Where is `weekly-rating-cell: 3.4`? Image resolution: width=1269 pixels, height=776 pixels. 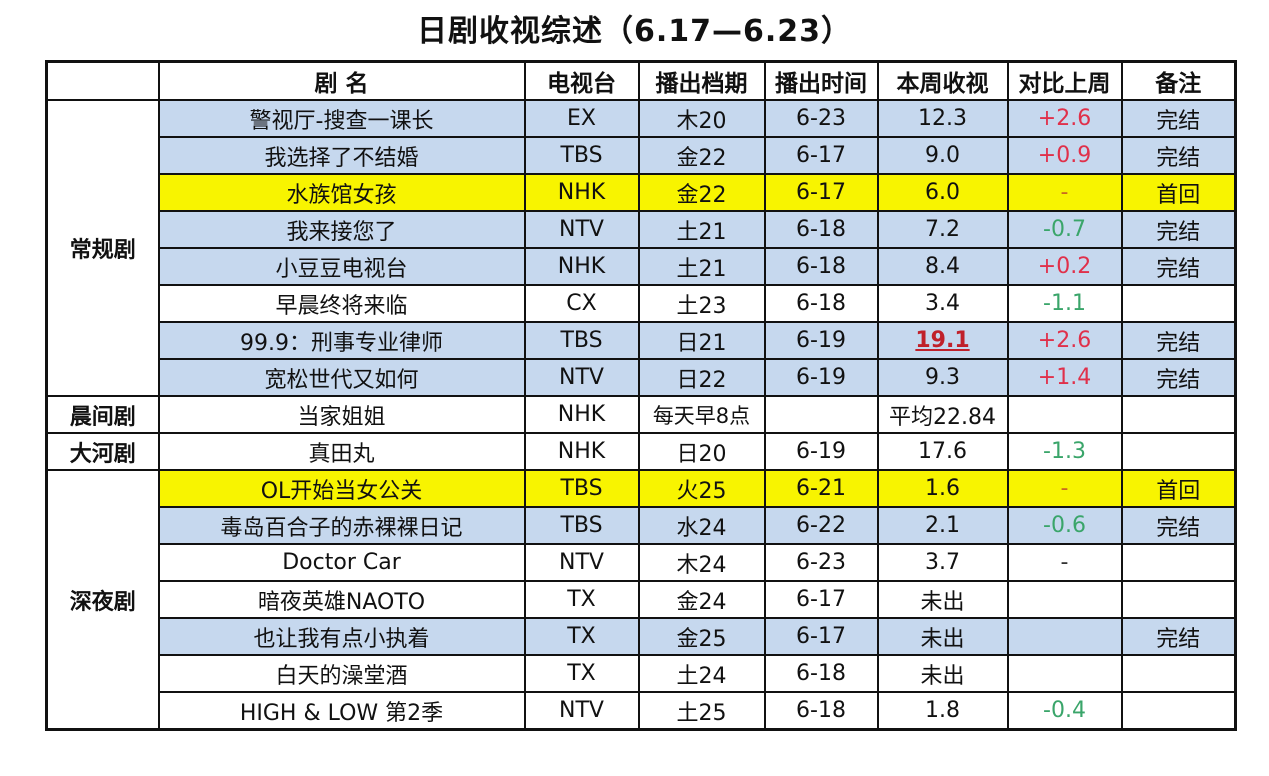
weekly-rating-cell: 3.4 is located at coordinates (942, 303).